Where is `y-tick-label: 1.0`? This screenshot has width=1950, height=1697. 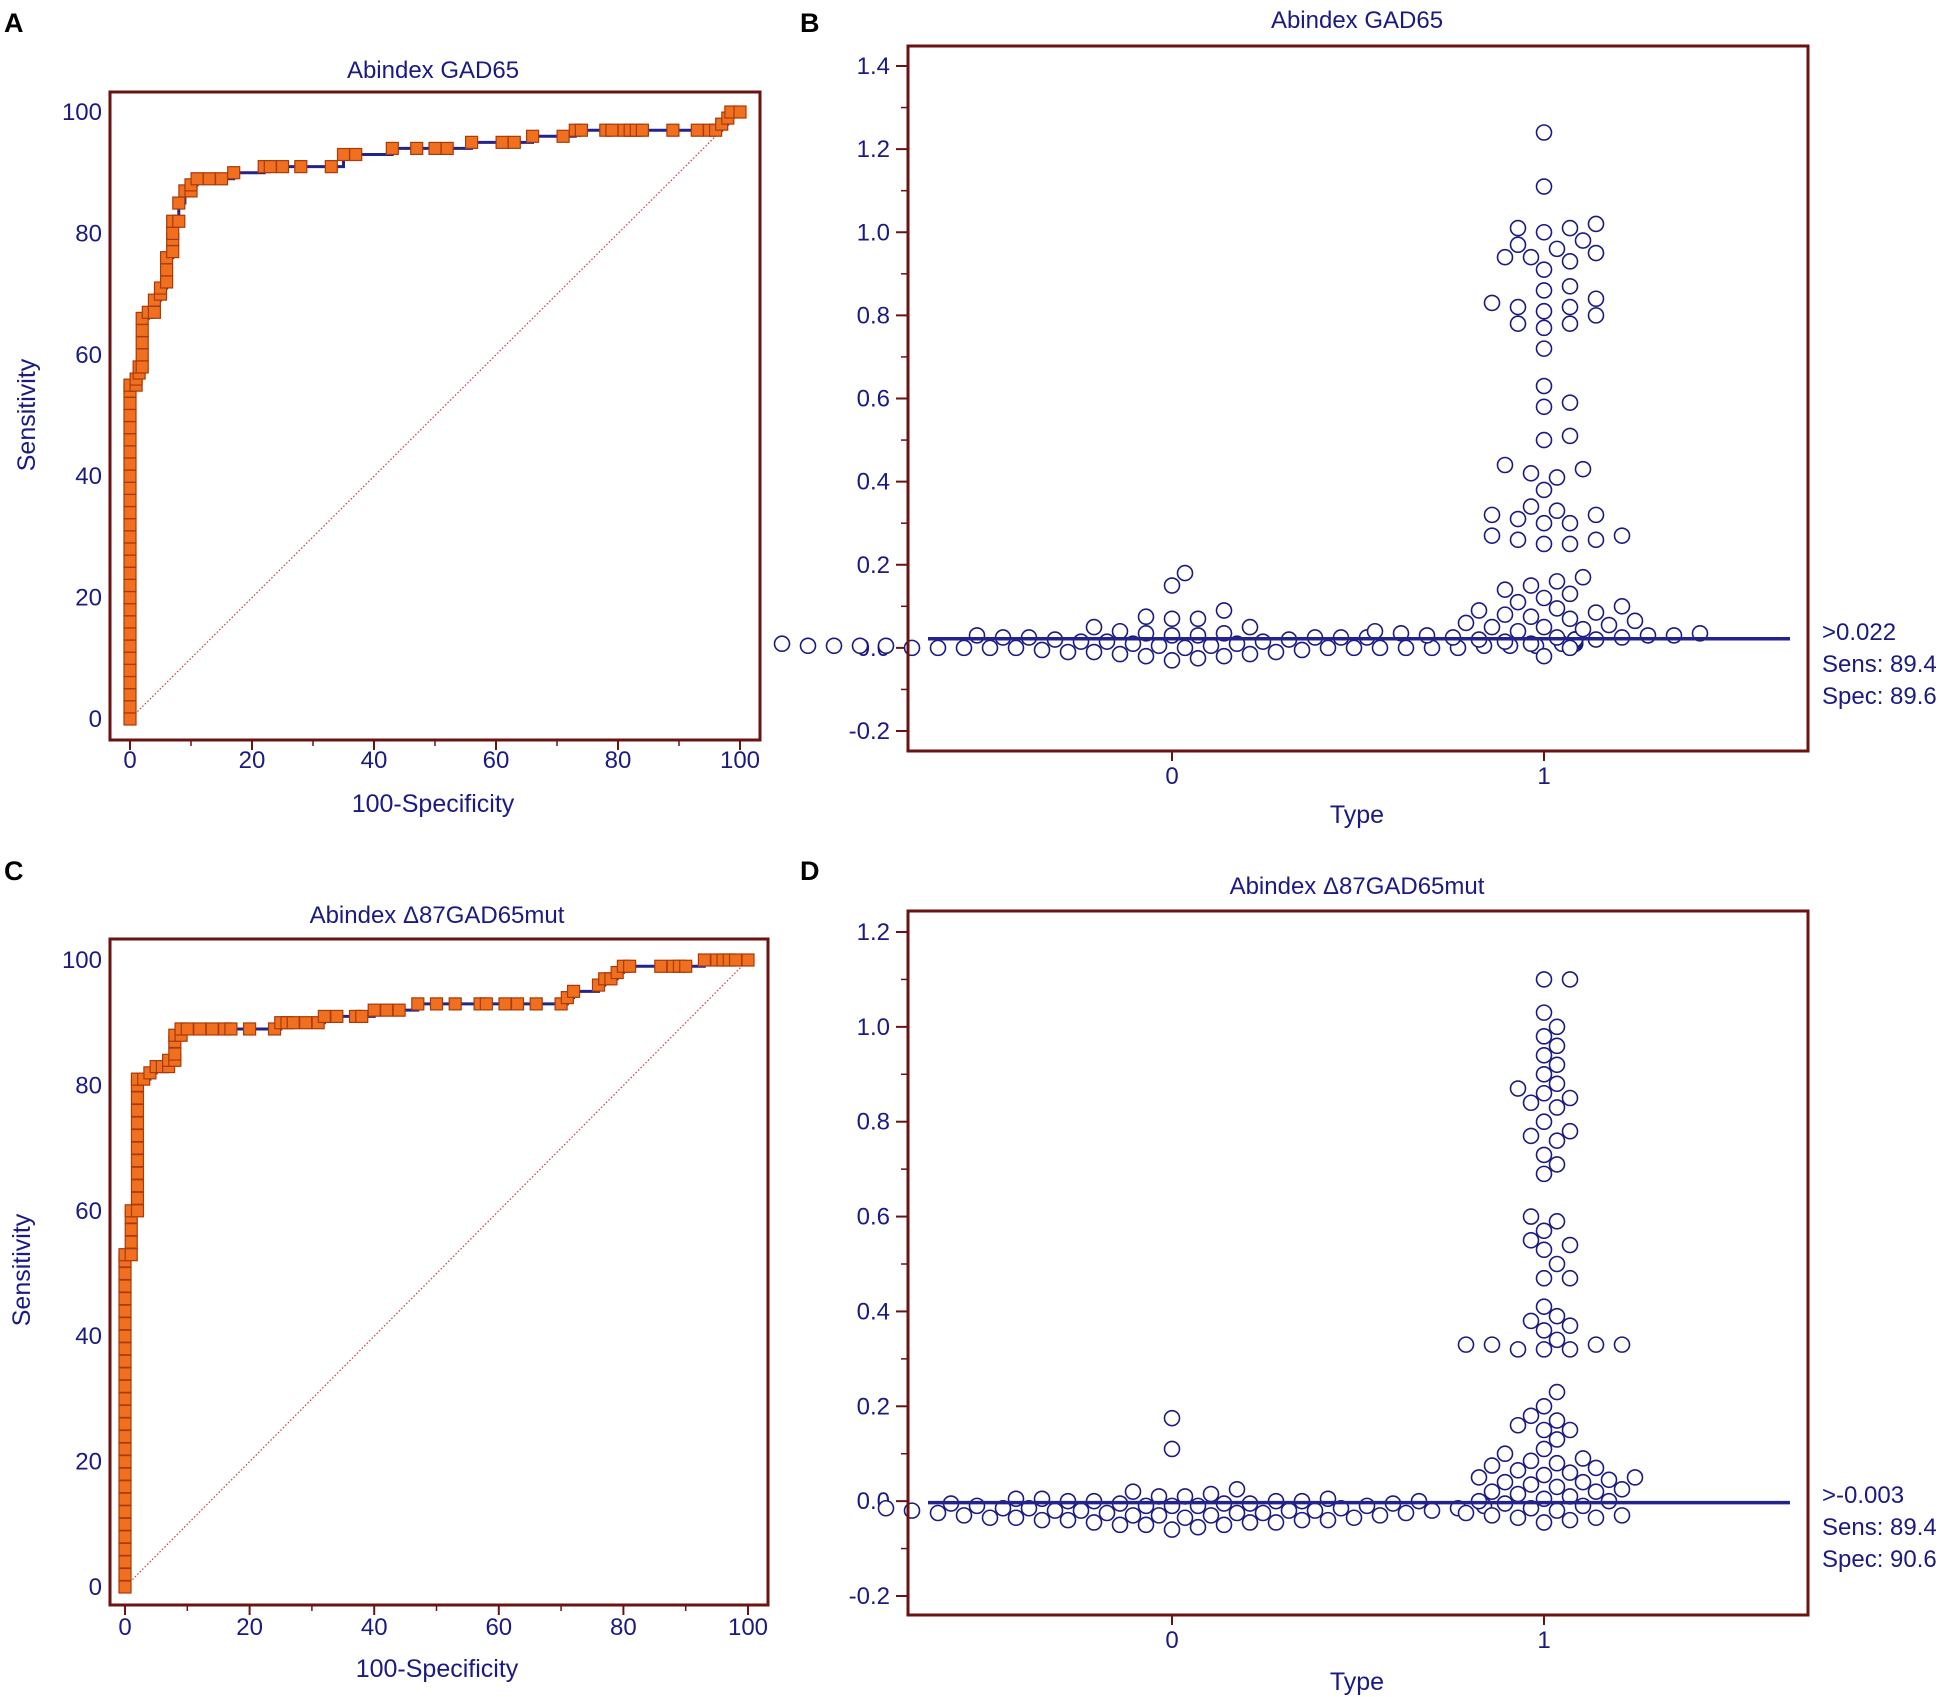 y-tick-label: 1.0 is located at coordinates (873, 232).